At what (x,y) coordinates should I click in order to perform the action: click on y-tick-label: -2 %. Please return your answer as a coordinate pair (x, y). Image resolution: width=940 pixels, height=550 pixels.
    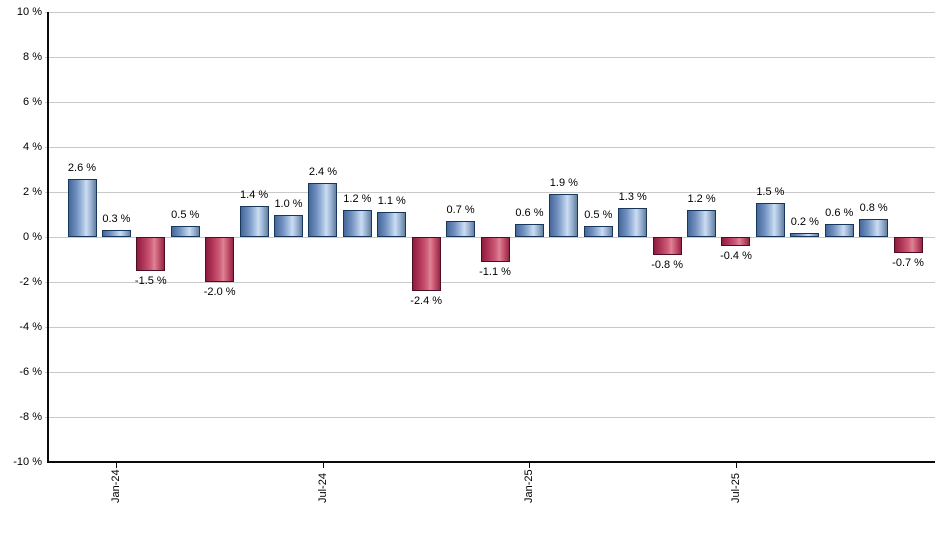
    Looking at the image, I should click on (30, 282).